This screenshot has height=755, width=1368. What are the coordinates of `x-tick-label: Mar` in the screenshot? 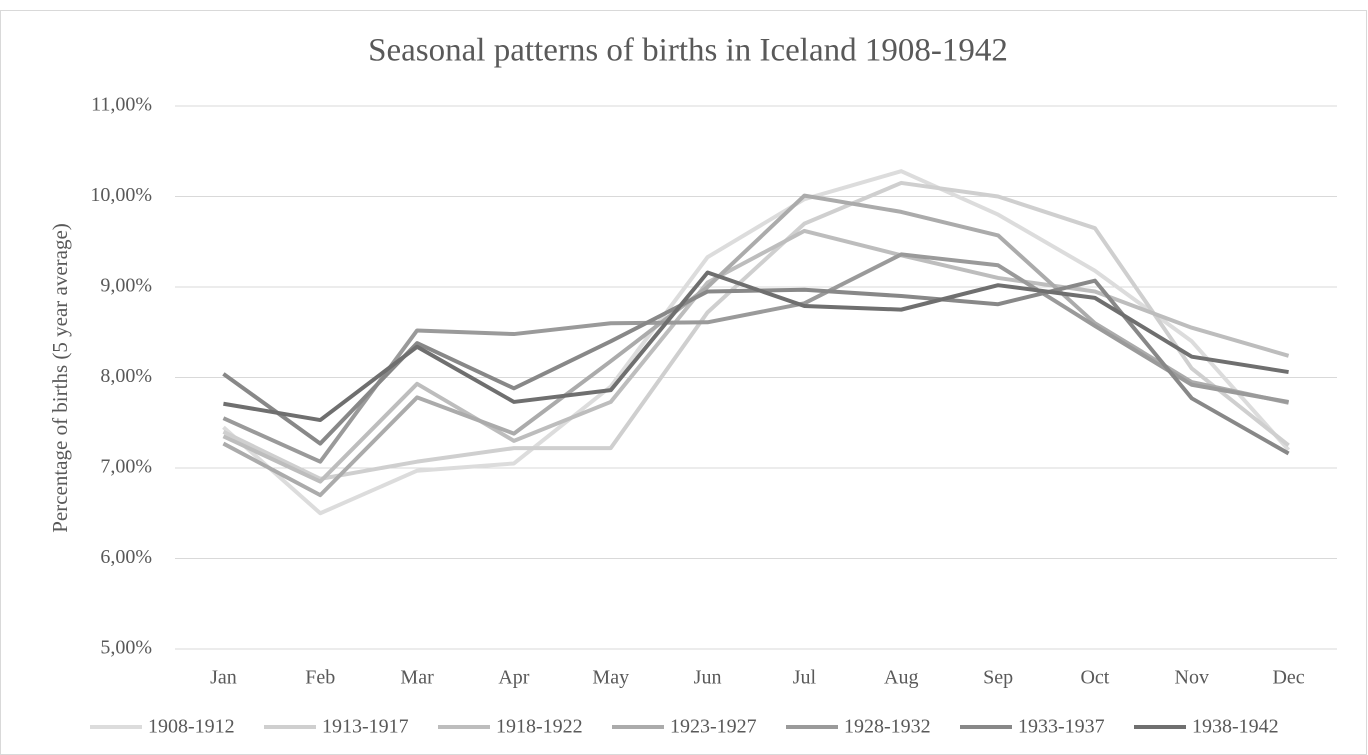 It's located at (417, 678).